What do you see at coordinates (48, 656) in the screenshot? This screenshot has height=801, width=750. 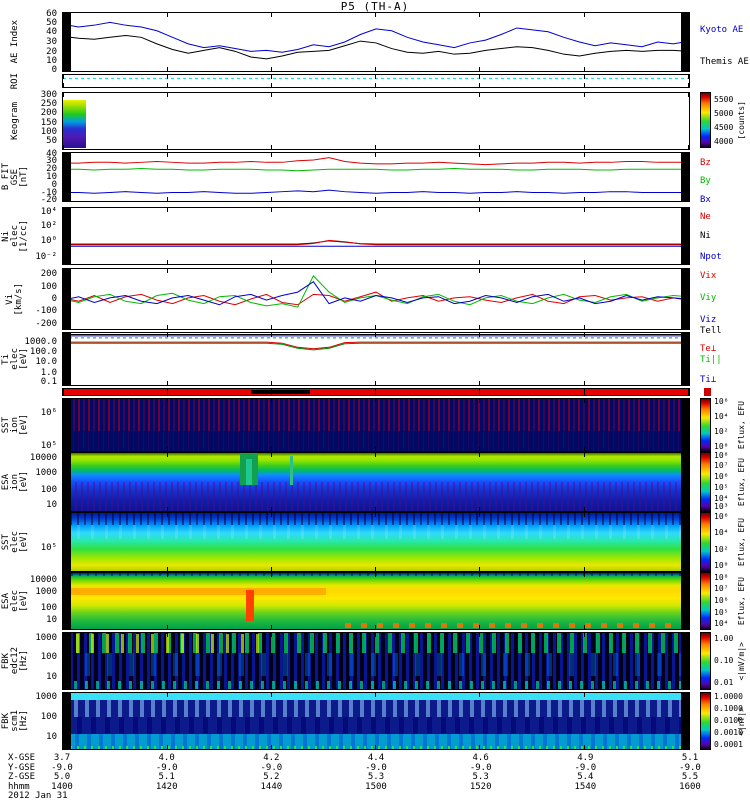 I see `y-tick-label: 100` at bounding box center [48, 656].